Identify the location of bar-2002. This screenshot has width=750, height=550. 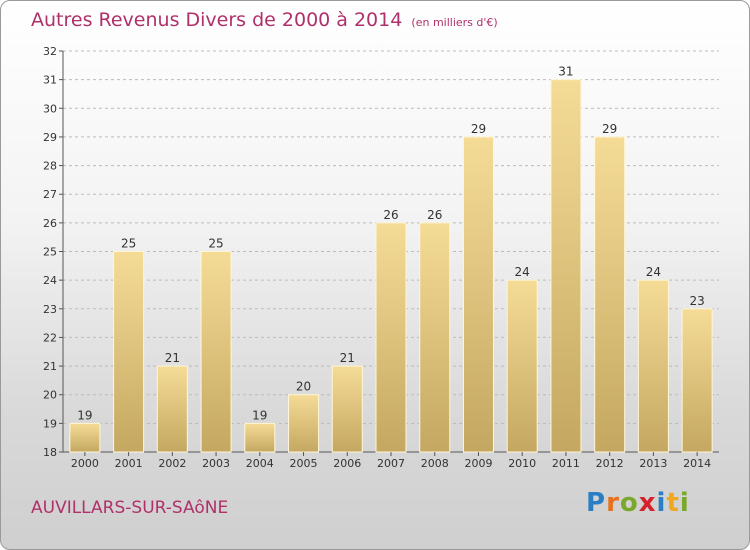
(172, 409).